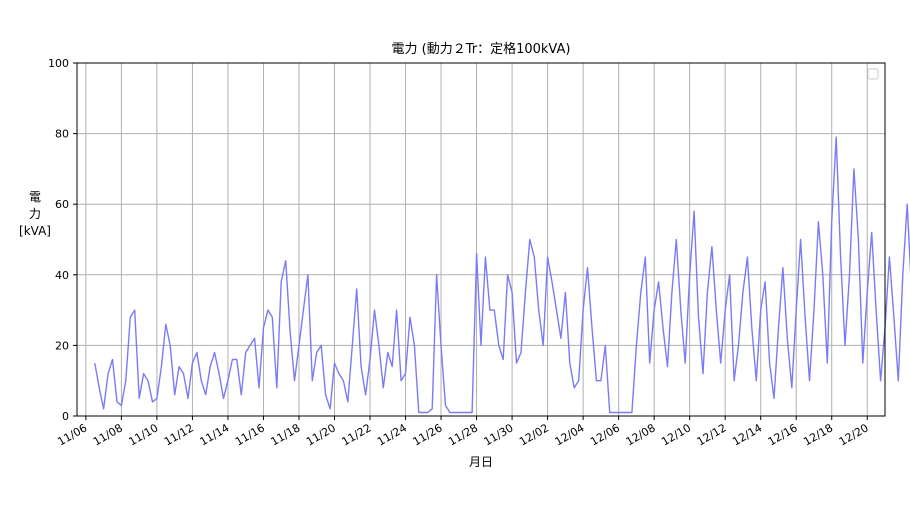 The height and width of the screenshot is (520, 910). I want to click on x-tick-label: 11/28, so click(463, 434).